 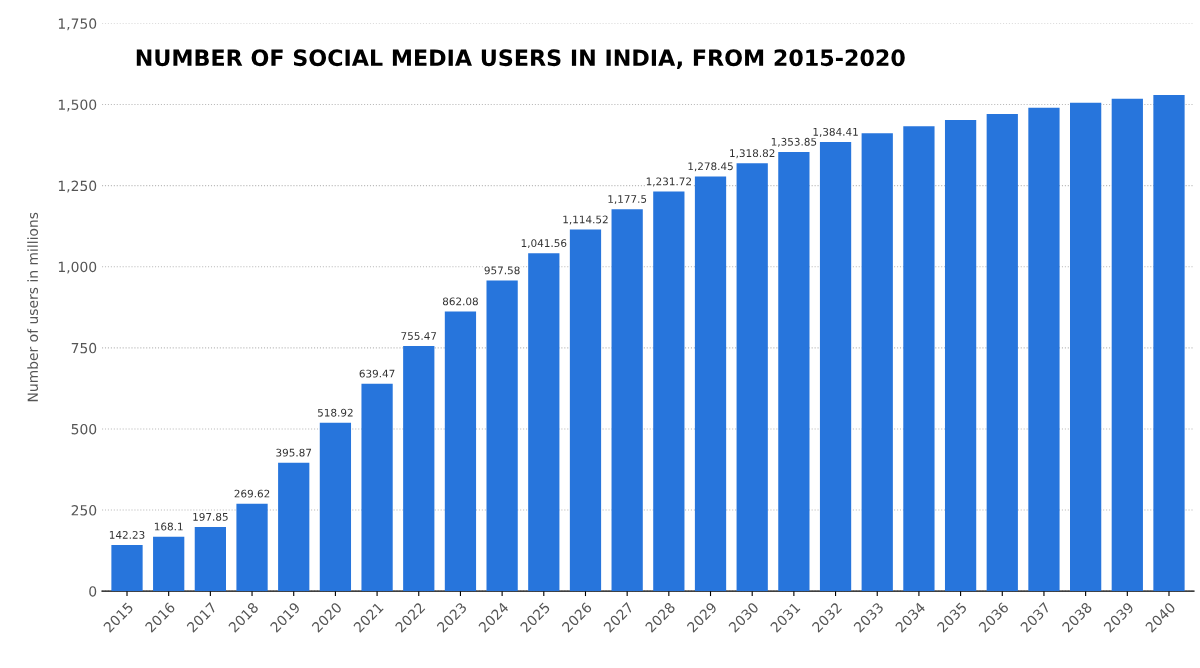 What do you see at coordinates (835, 132) in the screenshot?
I see `data-label: 1,384.41` at bounding box center [835, 132].